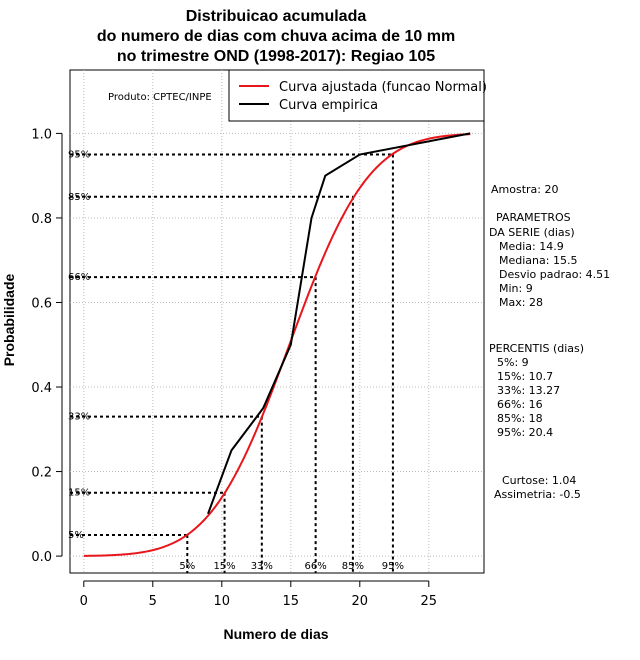 Image resolution: width=640 pixels, height=660 pixels. Describe the element at coordinates (79, 417) in the screenshot. I see `percentile-ylabel-2: 33%` at that location.